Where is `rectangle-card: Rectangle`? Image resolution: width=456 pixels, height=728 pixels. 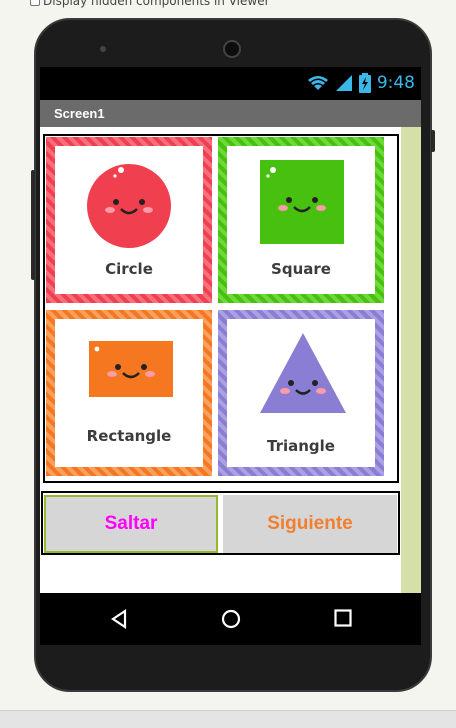
rectangle-card: Rectangle is located at coordinates (129, 393).